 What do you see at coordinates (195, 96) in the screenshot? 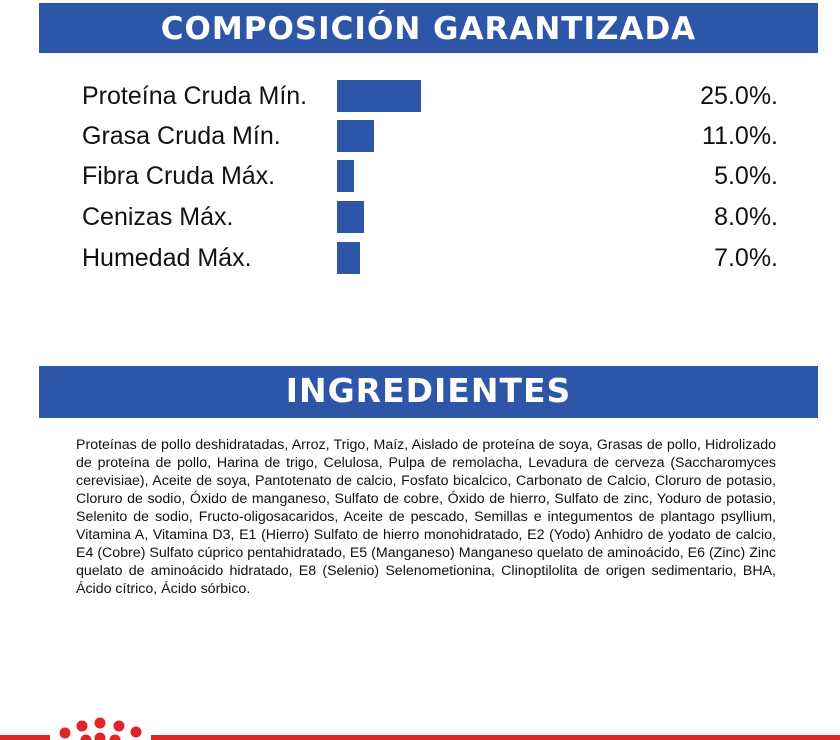
I see `nutrient-label: Proteína Cruda Mín.` at bounding box center [195, 96].